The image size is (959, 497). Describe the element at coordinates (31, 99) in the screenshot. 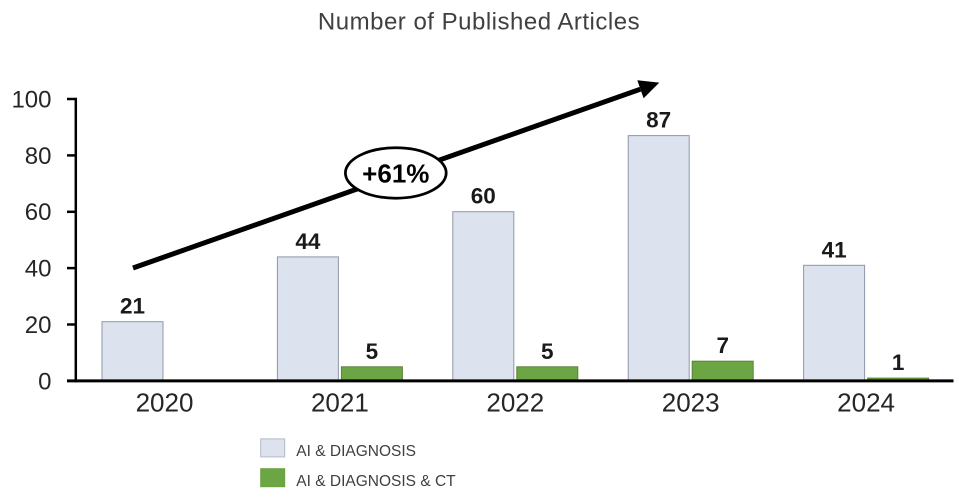

I see `svg-text: 100` at that location.